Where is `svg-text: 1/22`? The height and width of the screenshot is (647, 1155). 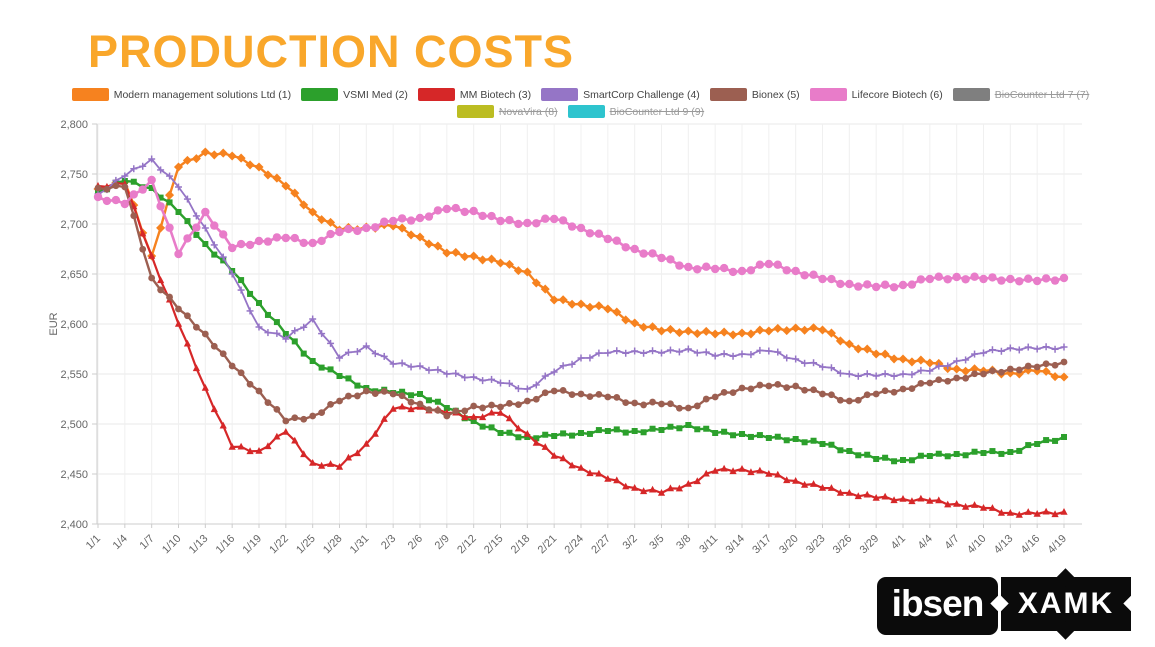 svg-text: 1/22 is located at coordinates (279, 545).